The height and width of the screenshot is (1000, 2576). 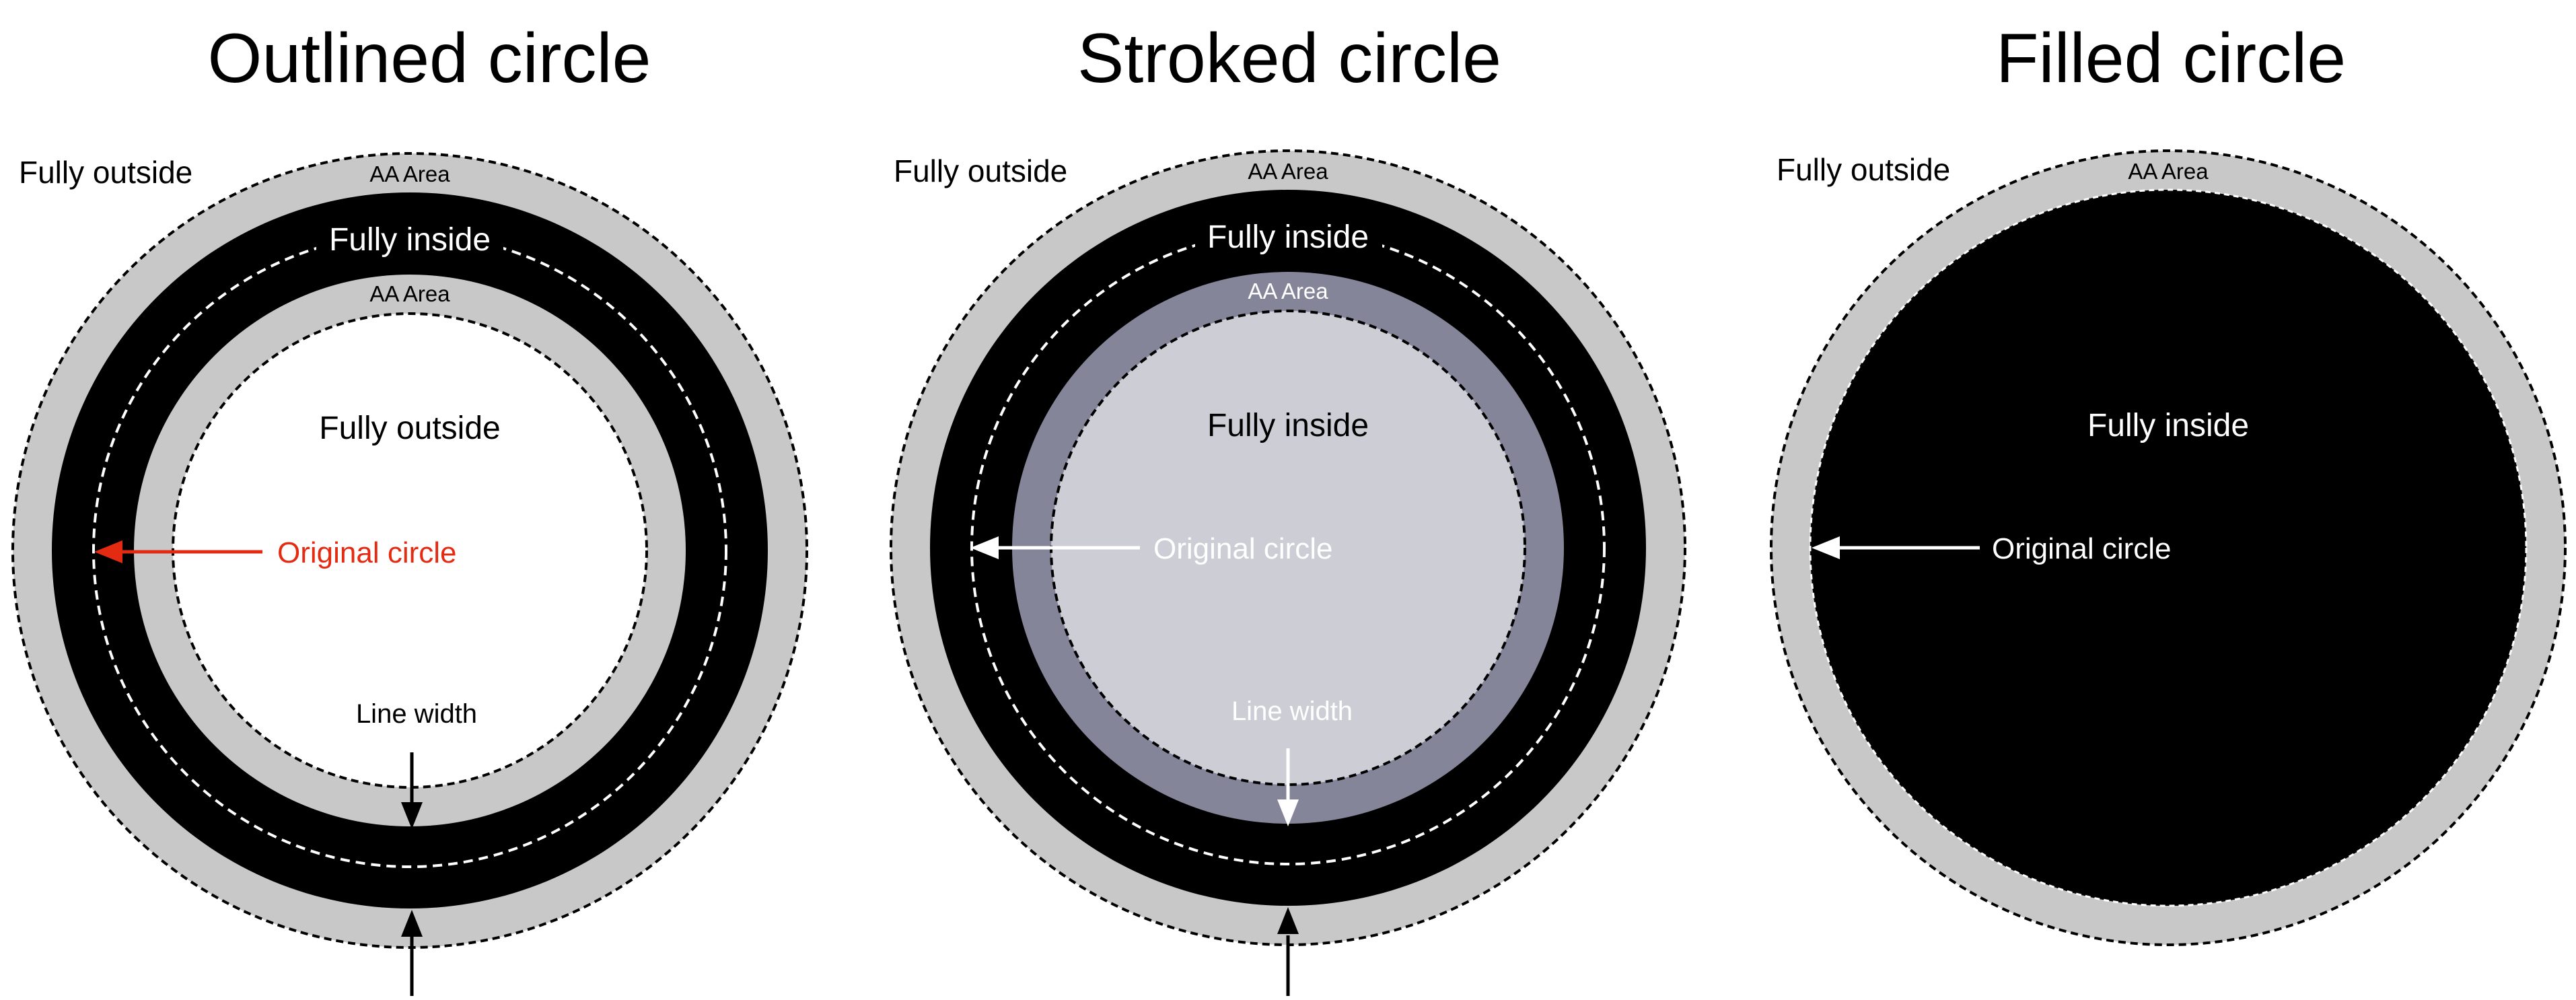 What do you see at coordinates (1289, 59) in the screenshot?
I see `panel-title: Stroked circle` at bounding box center [1289, 59].